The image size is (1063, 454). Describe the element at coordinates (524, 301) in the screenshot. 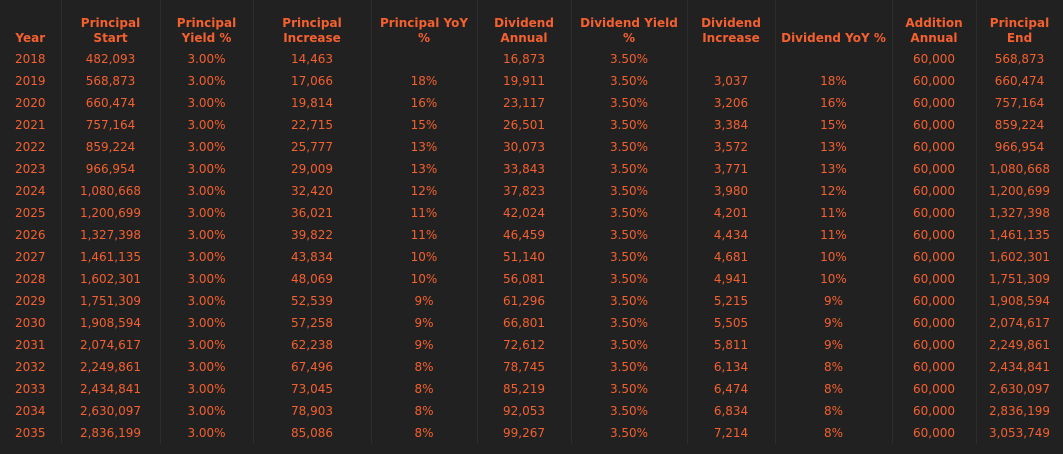

I see `dividend-annual-cell: 61,296` at that location.